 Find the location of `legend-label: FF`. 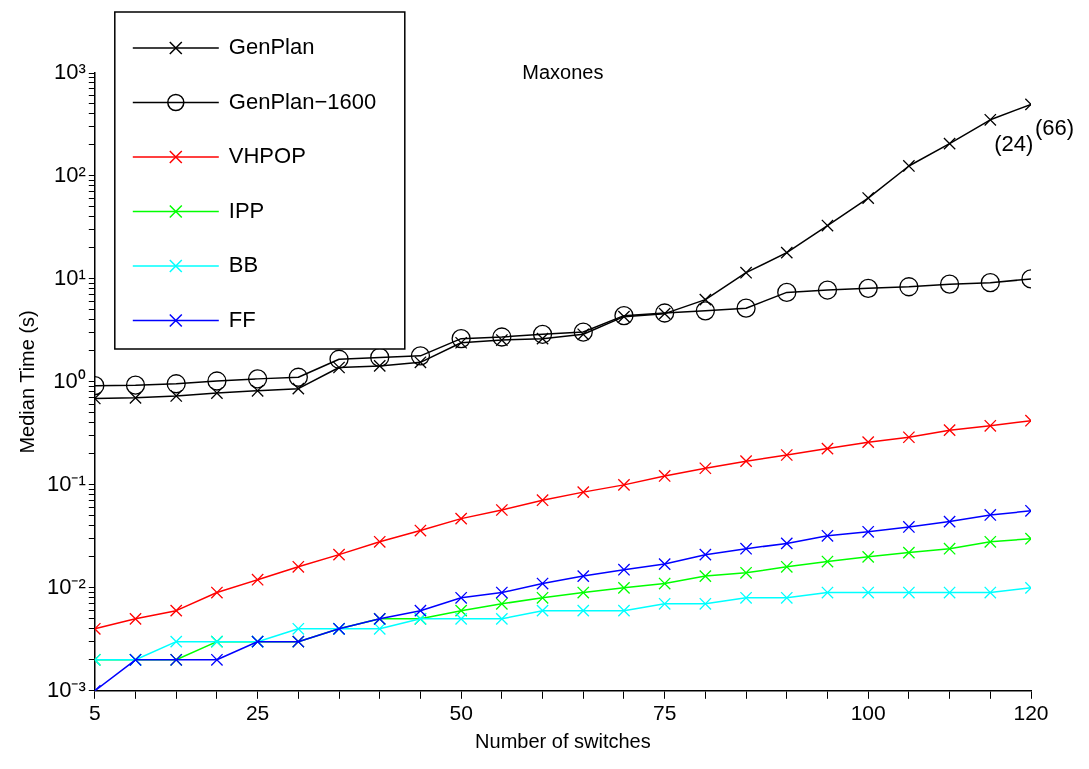

legend-label: FF is located at coordinates (242, 319).